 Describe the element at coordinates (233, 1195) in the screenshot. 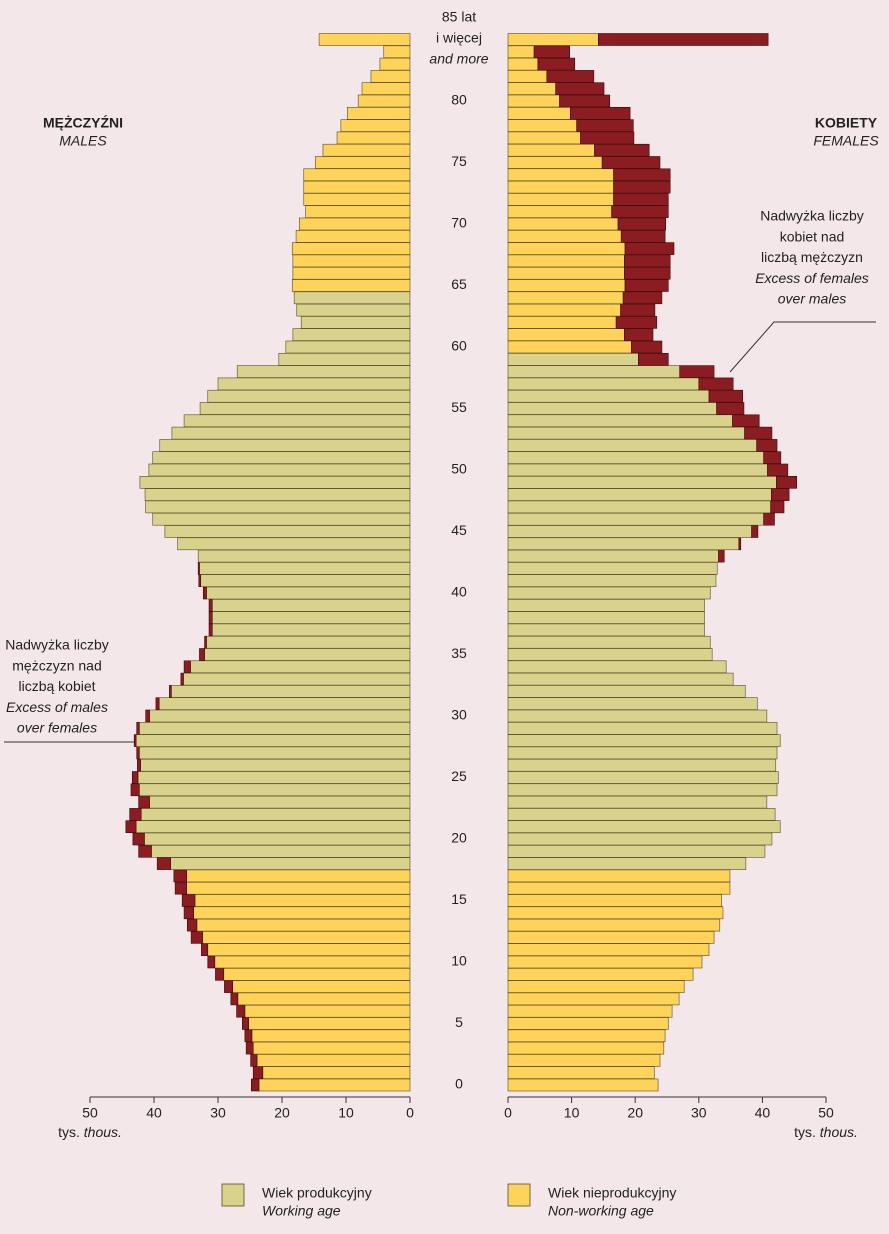

I see `legend-swatch` at that location.